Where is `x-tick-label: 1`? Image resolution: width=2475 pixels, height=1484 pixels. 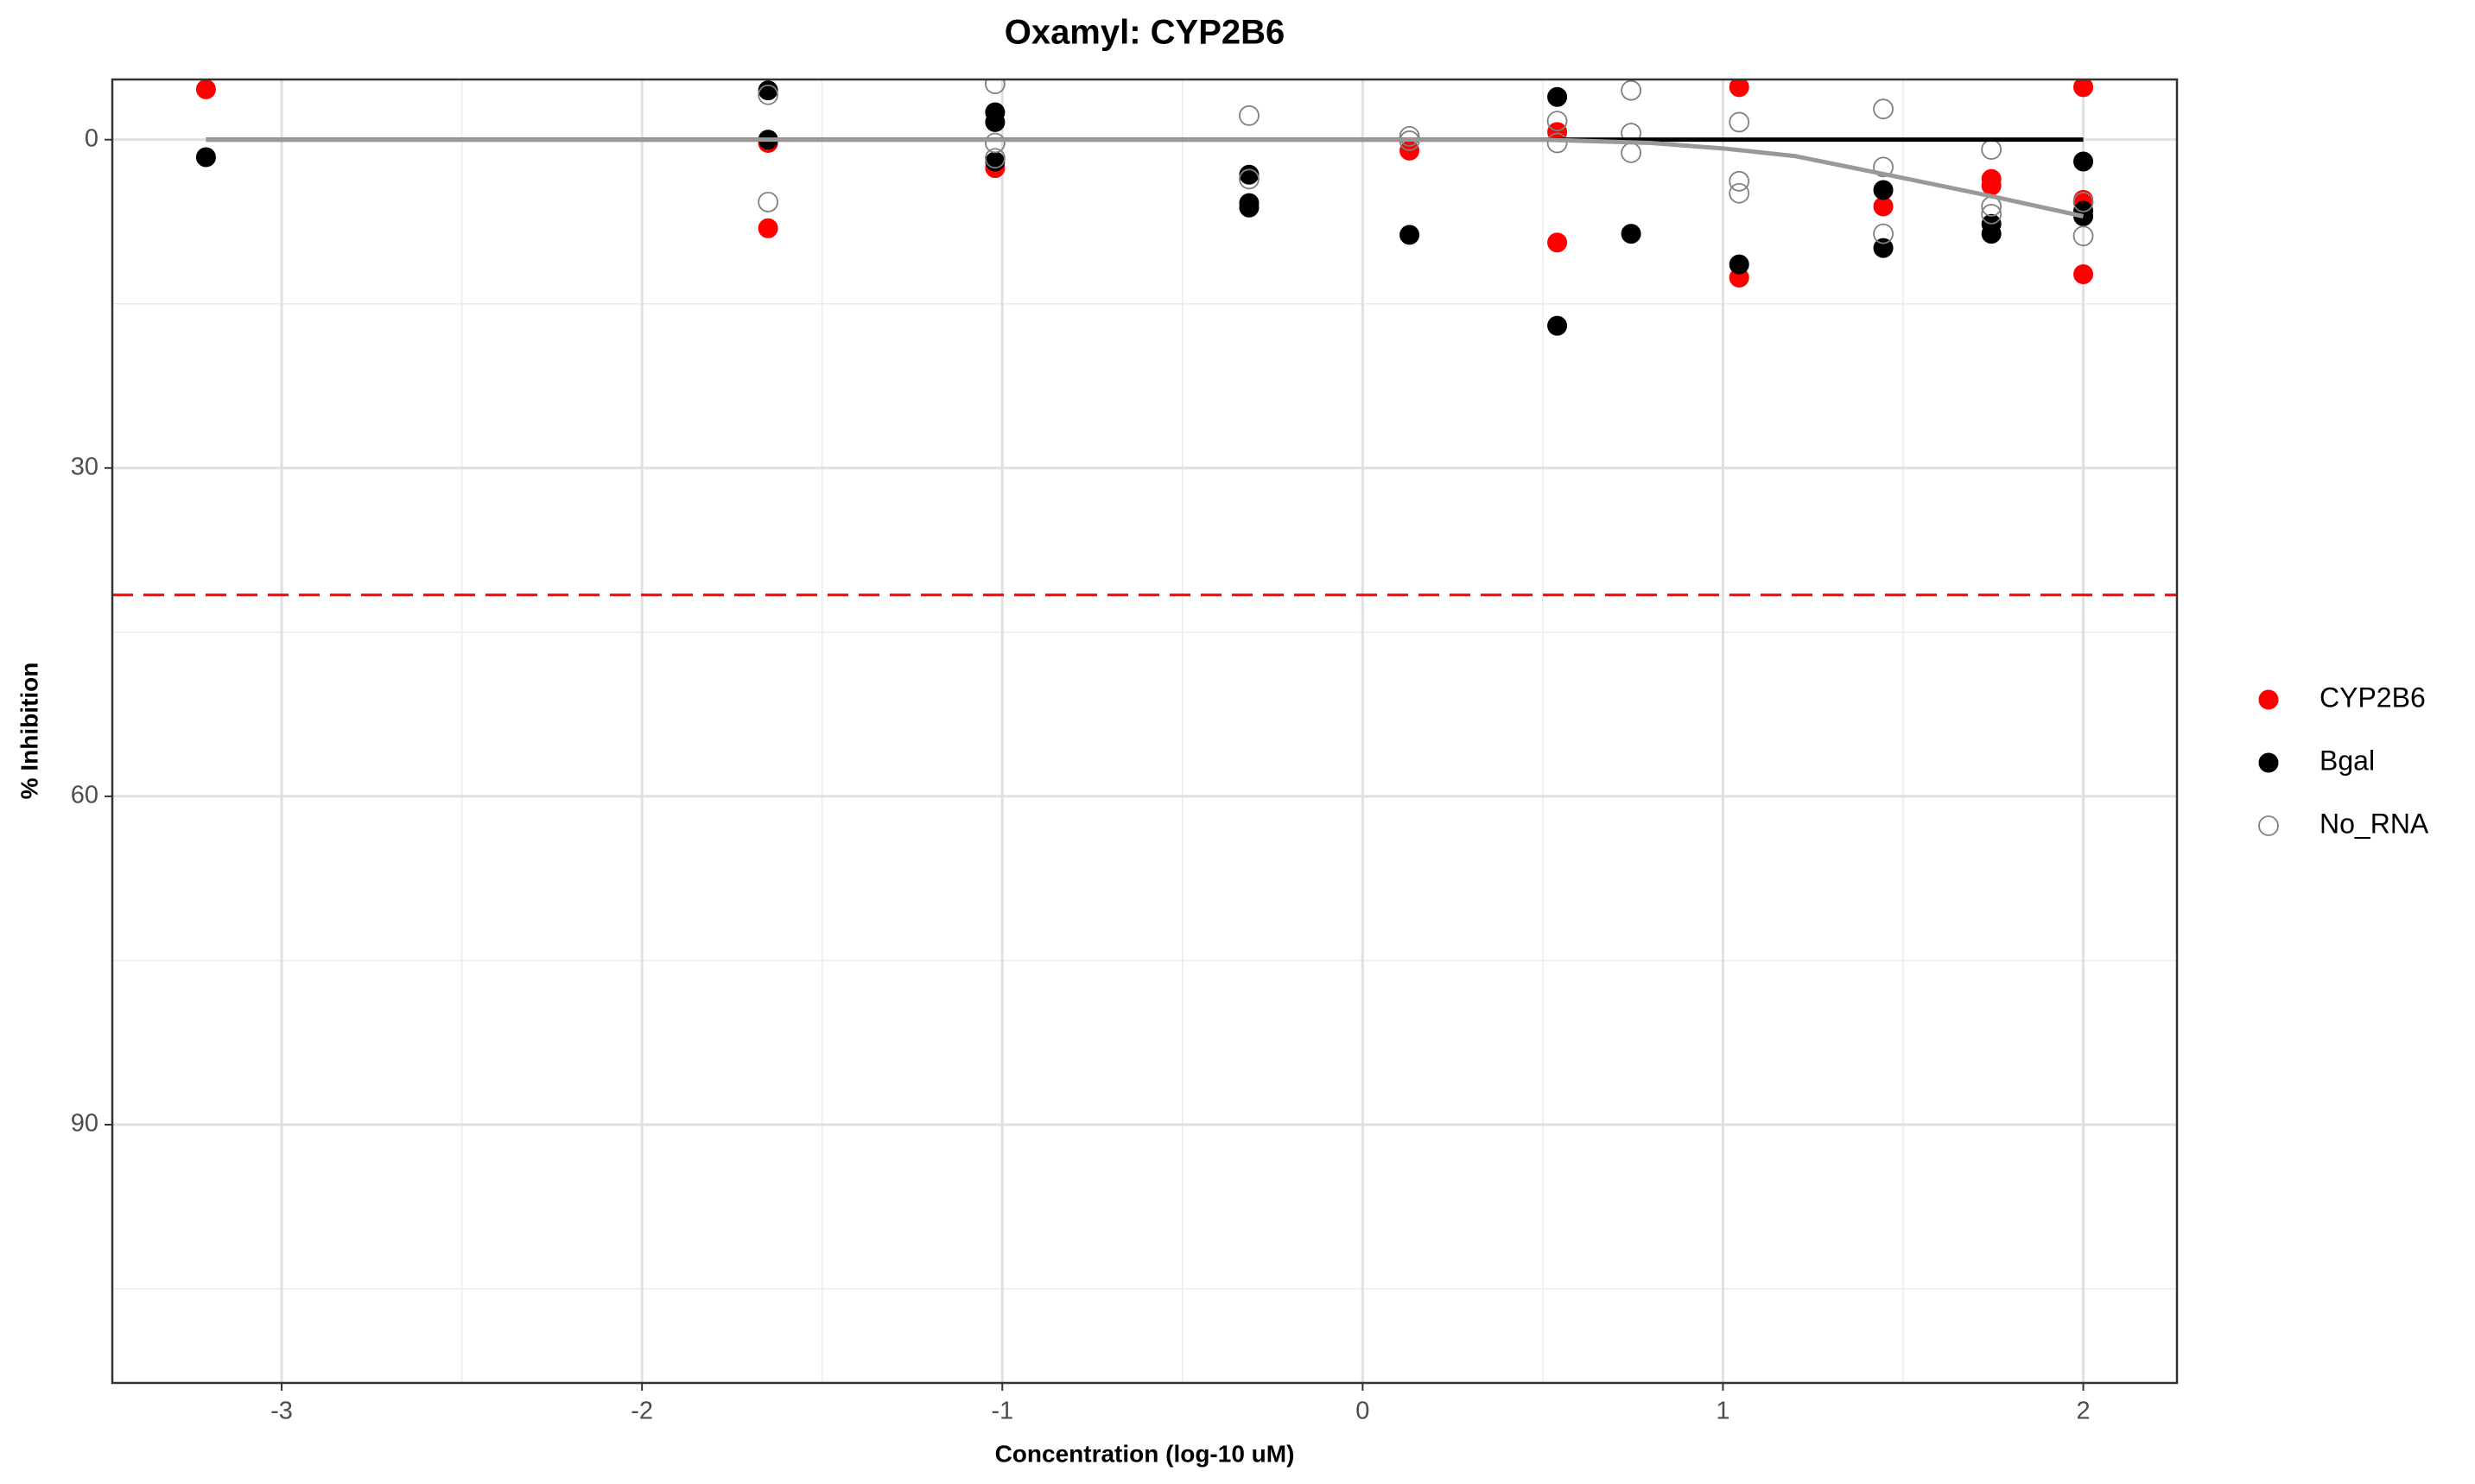
x-tick-label: 1 is located at coordinates (1722, 1411).